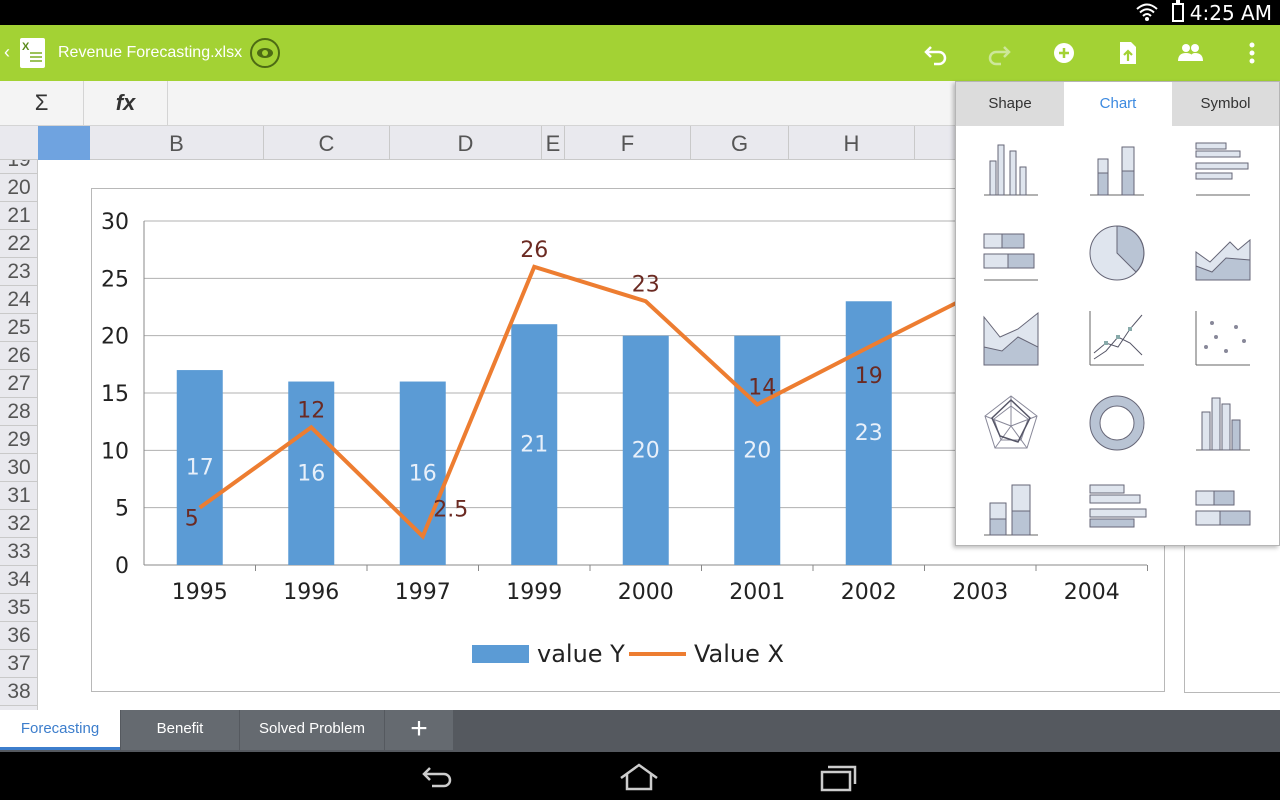 The height and width of the screenshot is (800, 1280). I want to click on row-header-30: 30, so click(18, 468).